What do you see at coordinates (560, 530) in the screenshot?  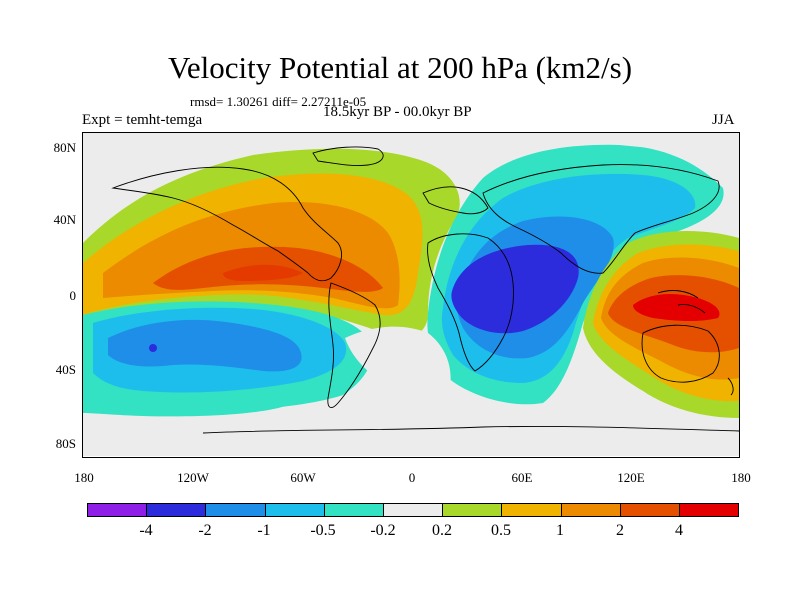 I see `colorbar-label-8: 1` at bounding box center [560, 530].